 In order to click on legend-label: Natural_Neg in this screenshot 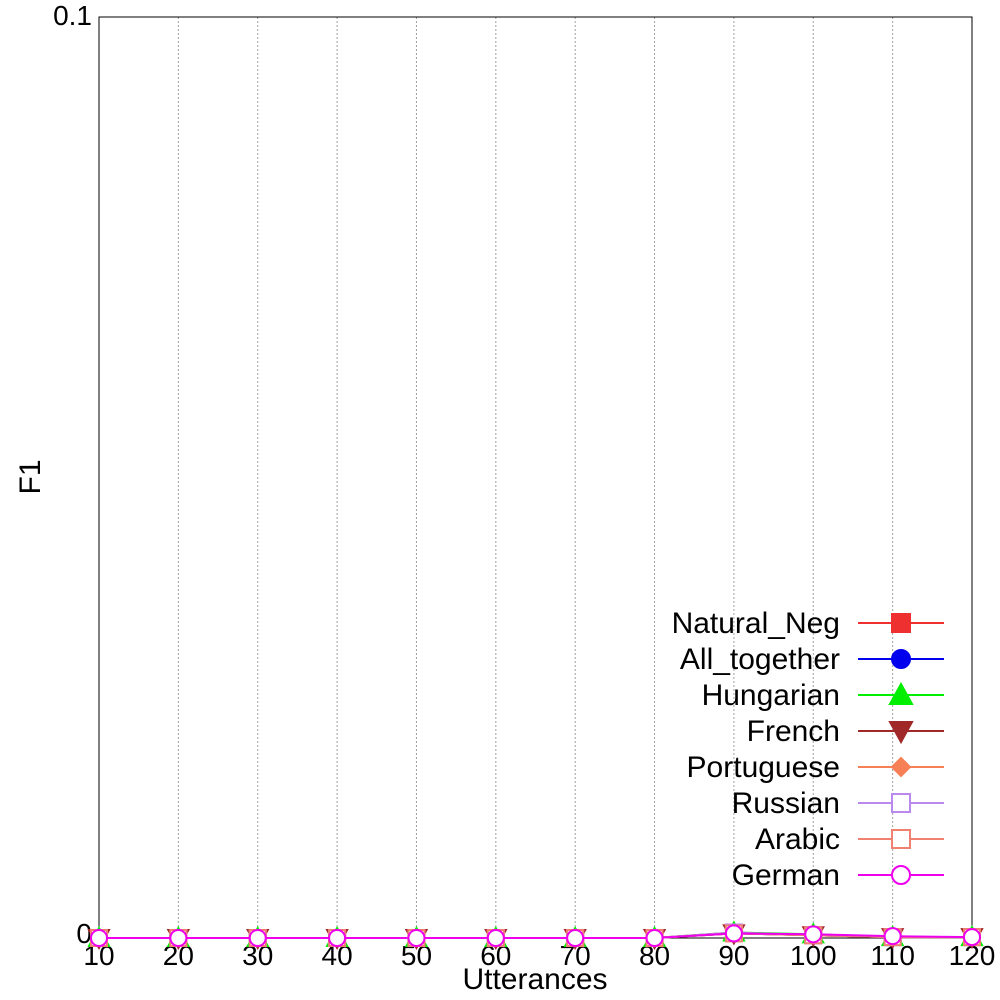, I will do `click(756, 623)`.